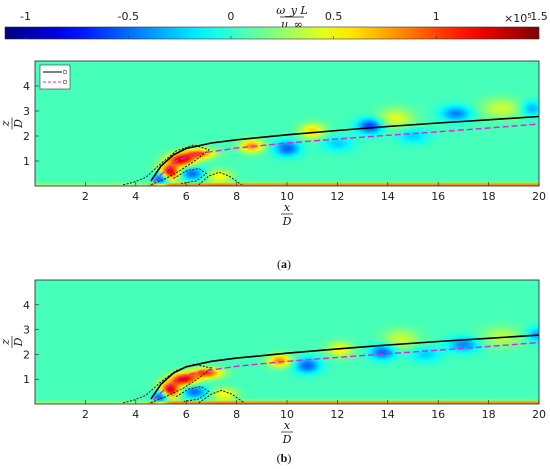 Image resolution: width=550 pixels, height=469 pixels. I want to click on colorbar-gradient, so click(272, 33).